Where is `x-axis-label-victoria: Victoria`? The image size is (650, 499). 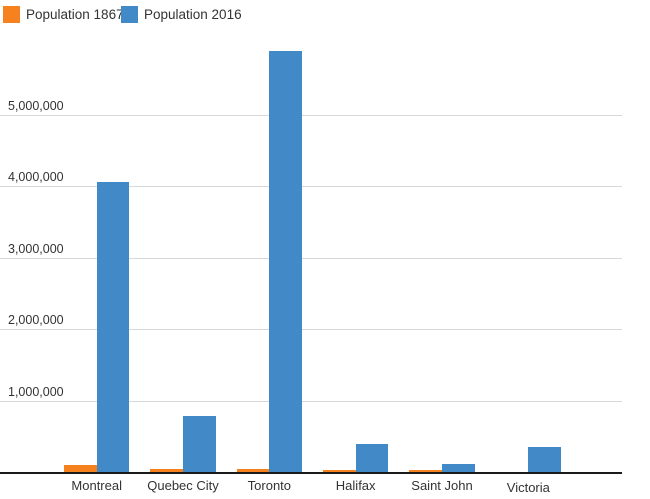 x-axis-label-victoria: Victoria is located at coordinates (528, 487).